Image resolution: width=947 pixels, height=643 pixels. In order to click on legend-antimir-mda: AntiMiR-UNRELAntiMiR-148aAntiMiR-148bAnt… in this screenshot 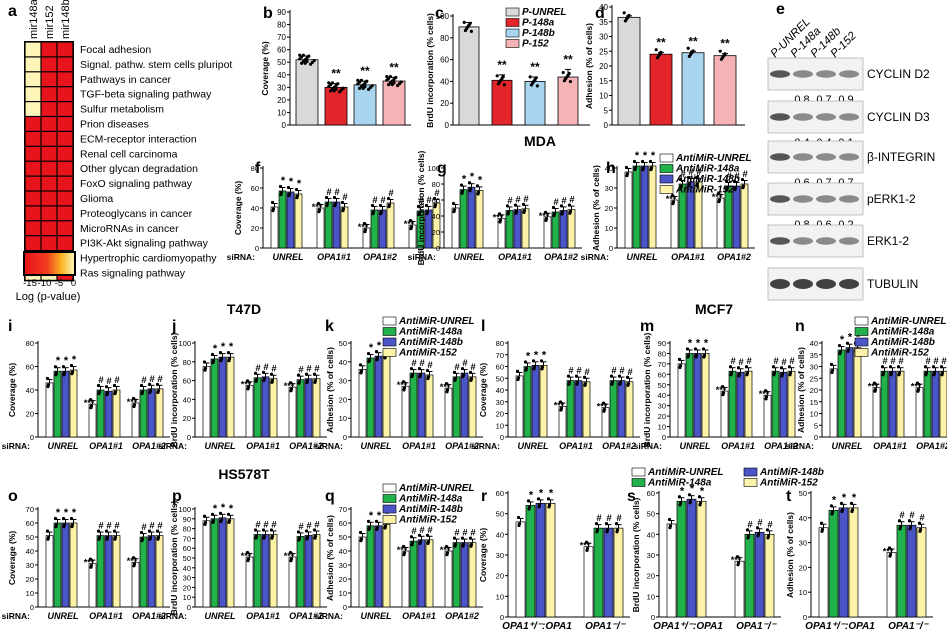, I will do `click(705, 174)`.